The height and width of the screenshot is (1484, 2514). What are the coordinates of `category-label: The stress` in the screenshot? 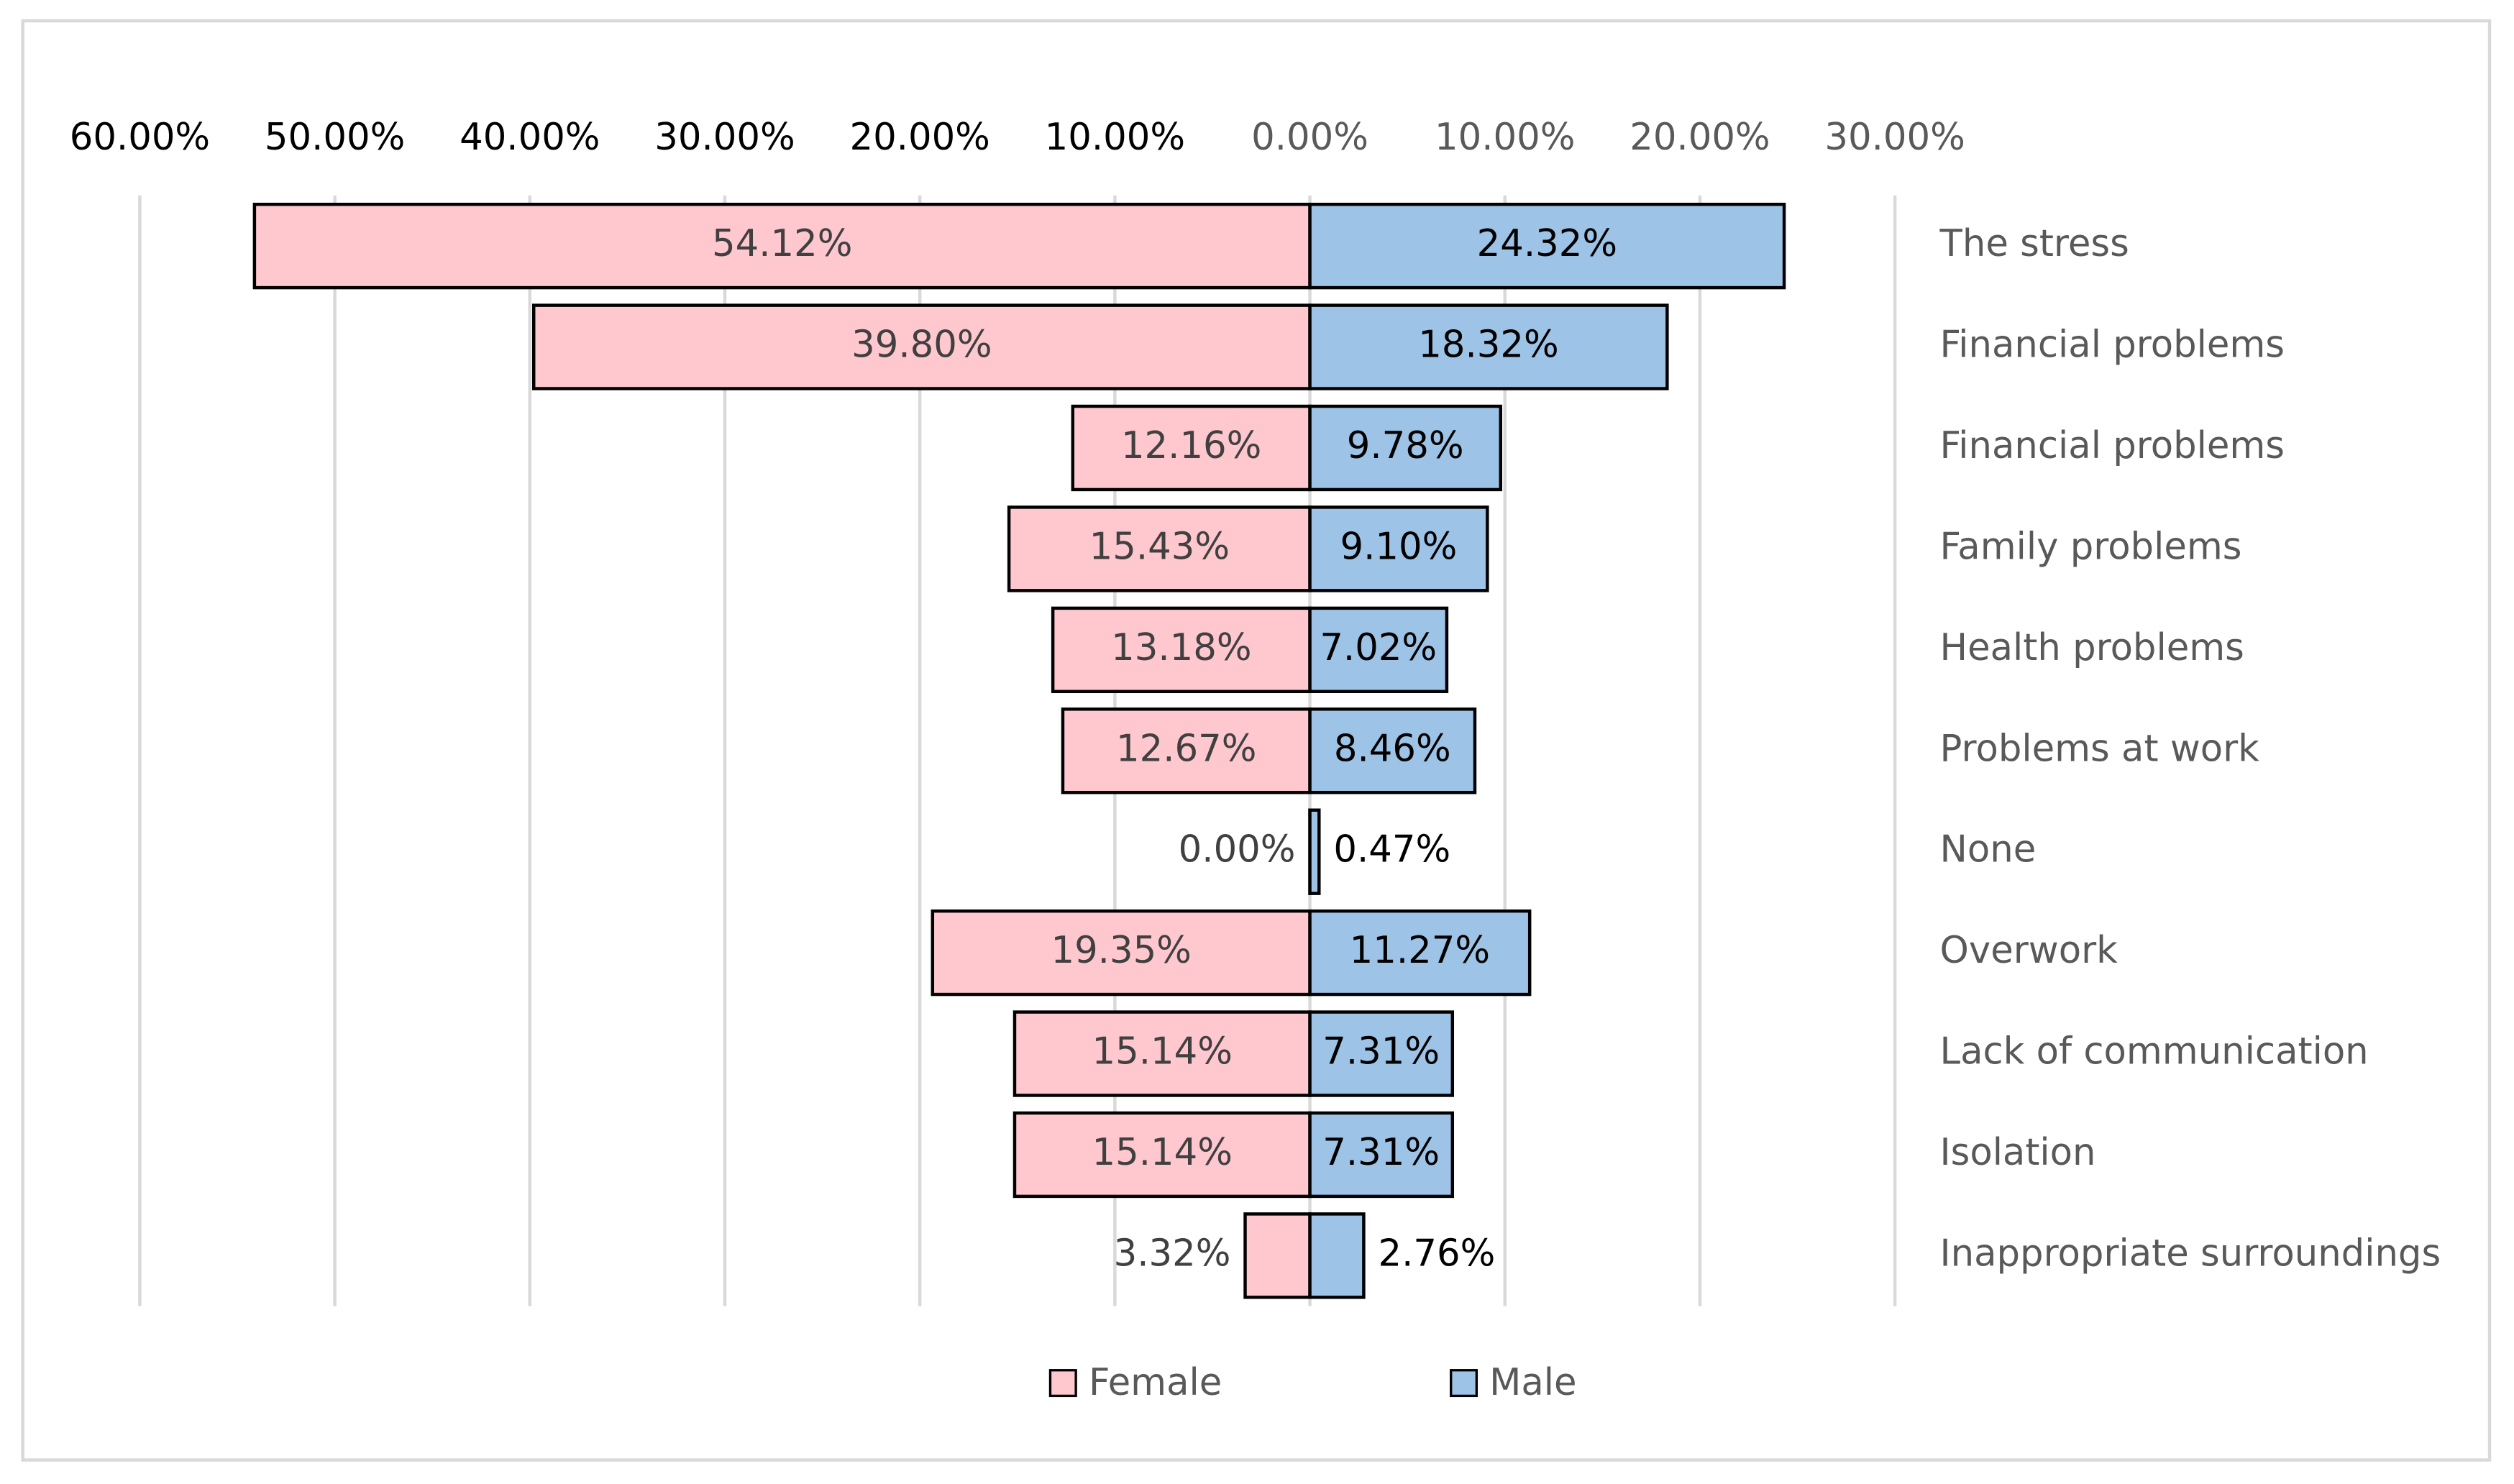 It's located at (2034, 243).